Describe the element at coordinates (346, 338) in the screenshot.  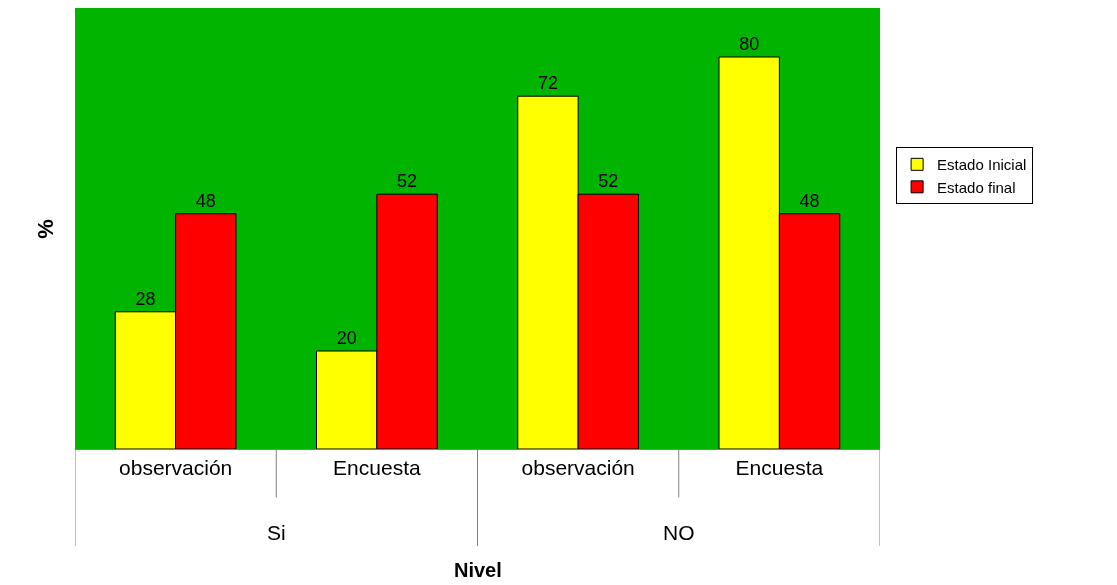
I see `data-label: 20` at that location.